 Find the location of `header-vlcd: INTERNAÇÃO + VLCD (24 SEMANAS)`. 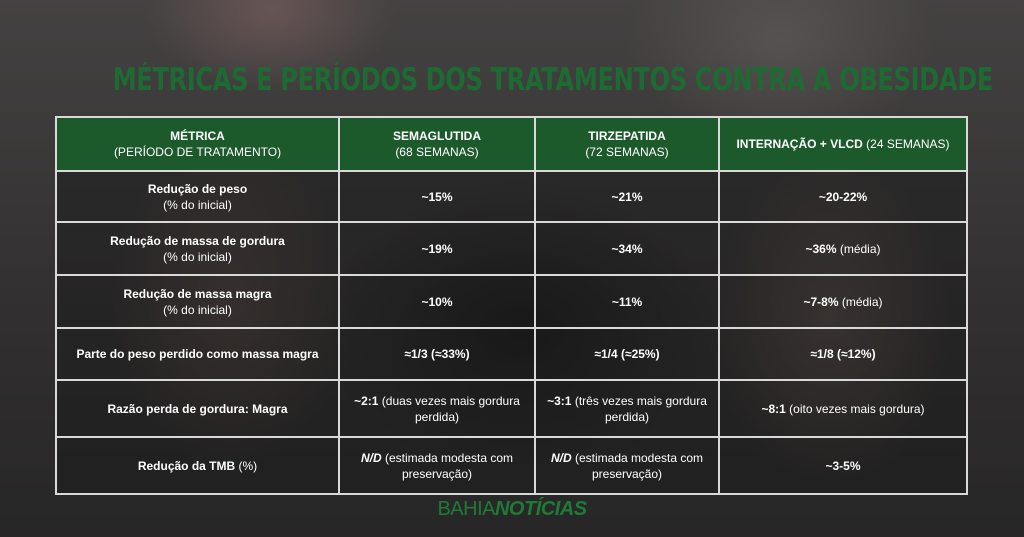

header-vlcd: INTERNAÇÃO + VLCD (24 SEMANAS) is located at coordinates (843, 144).